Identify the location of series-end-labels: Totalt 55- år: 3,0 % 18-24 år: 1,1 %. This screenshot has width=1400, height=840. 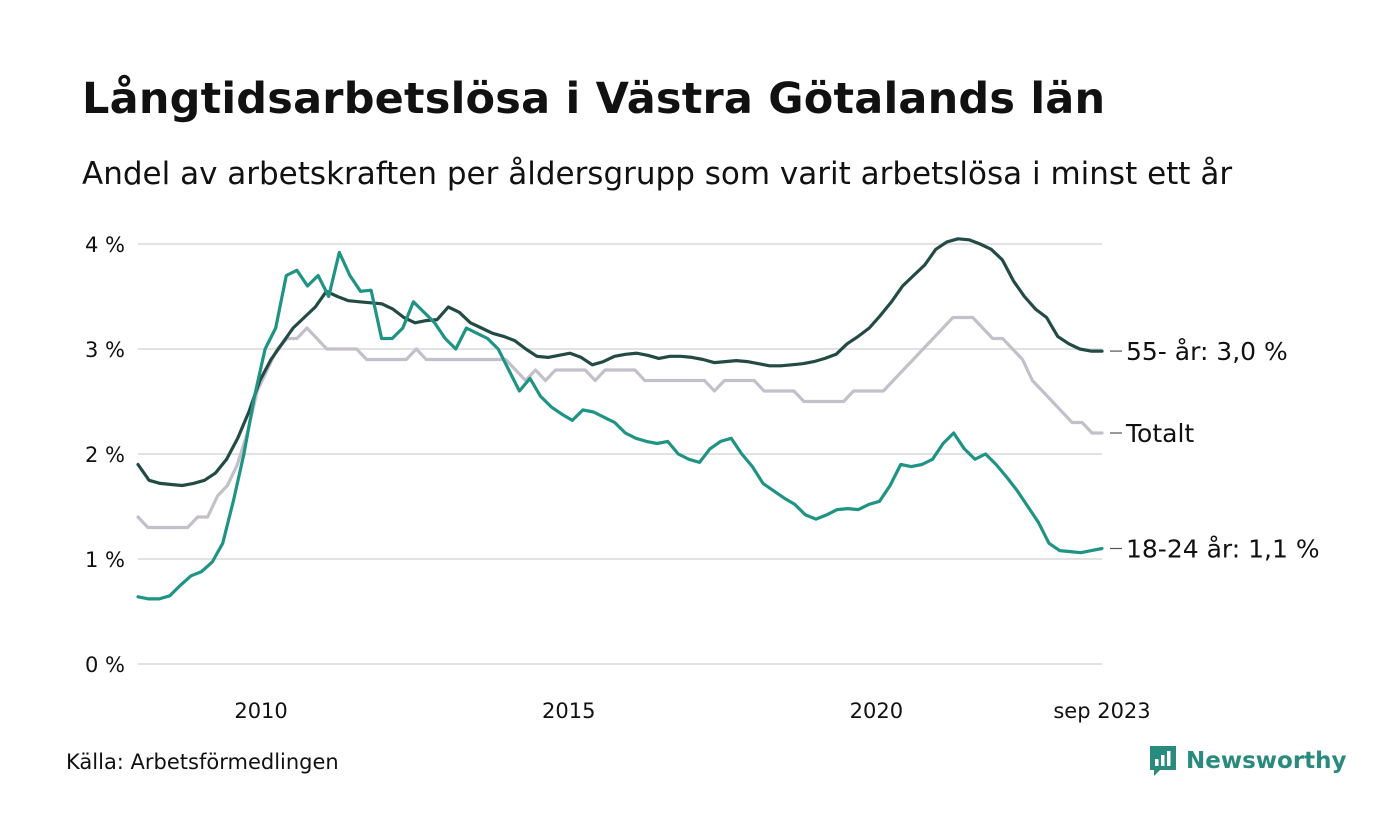
(1215, 450).